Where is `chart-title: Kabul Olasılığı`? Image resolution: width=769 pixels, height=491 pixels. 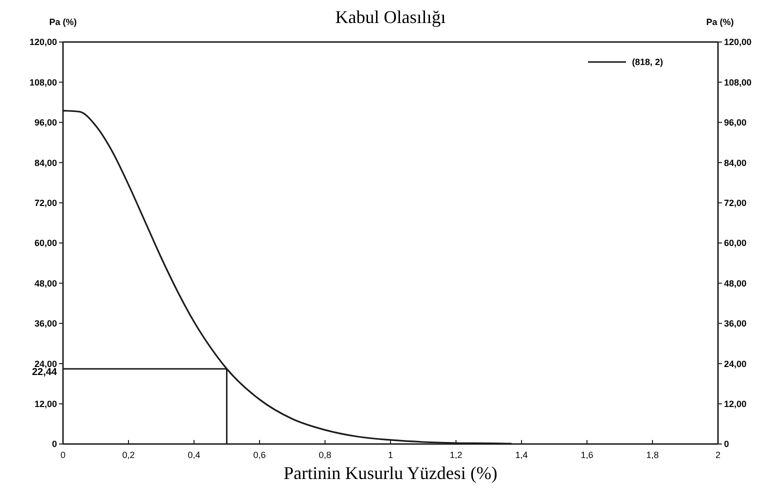
chart-title: Kabul Olasılığı is located at coordinates (390, 17).